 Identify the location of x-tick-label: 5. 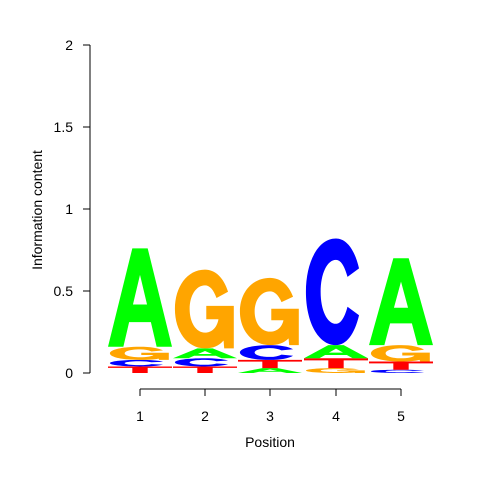
(401, 416).